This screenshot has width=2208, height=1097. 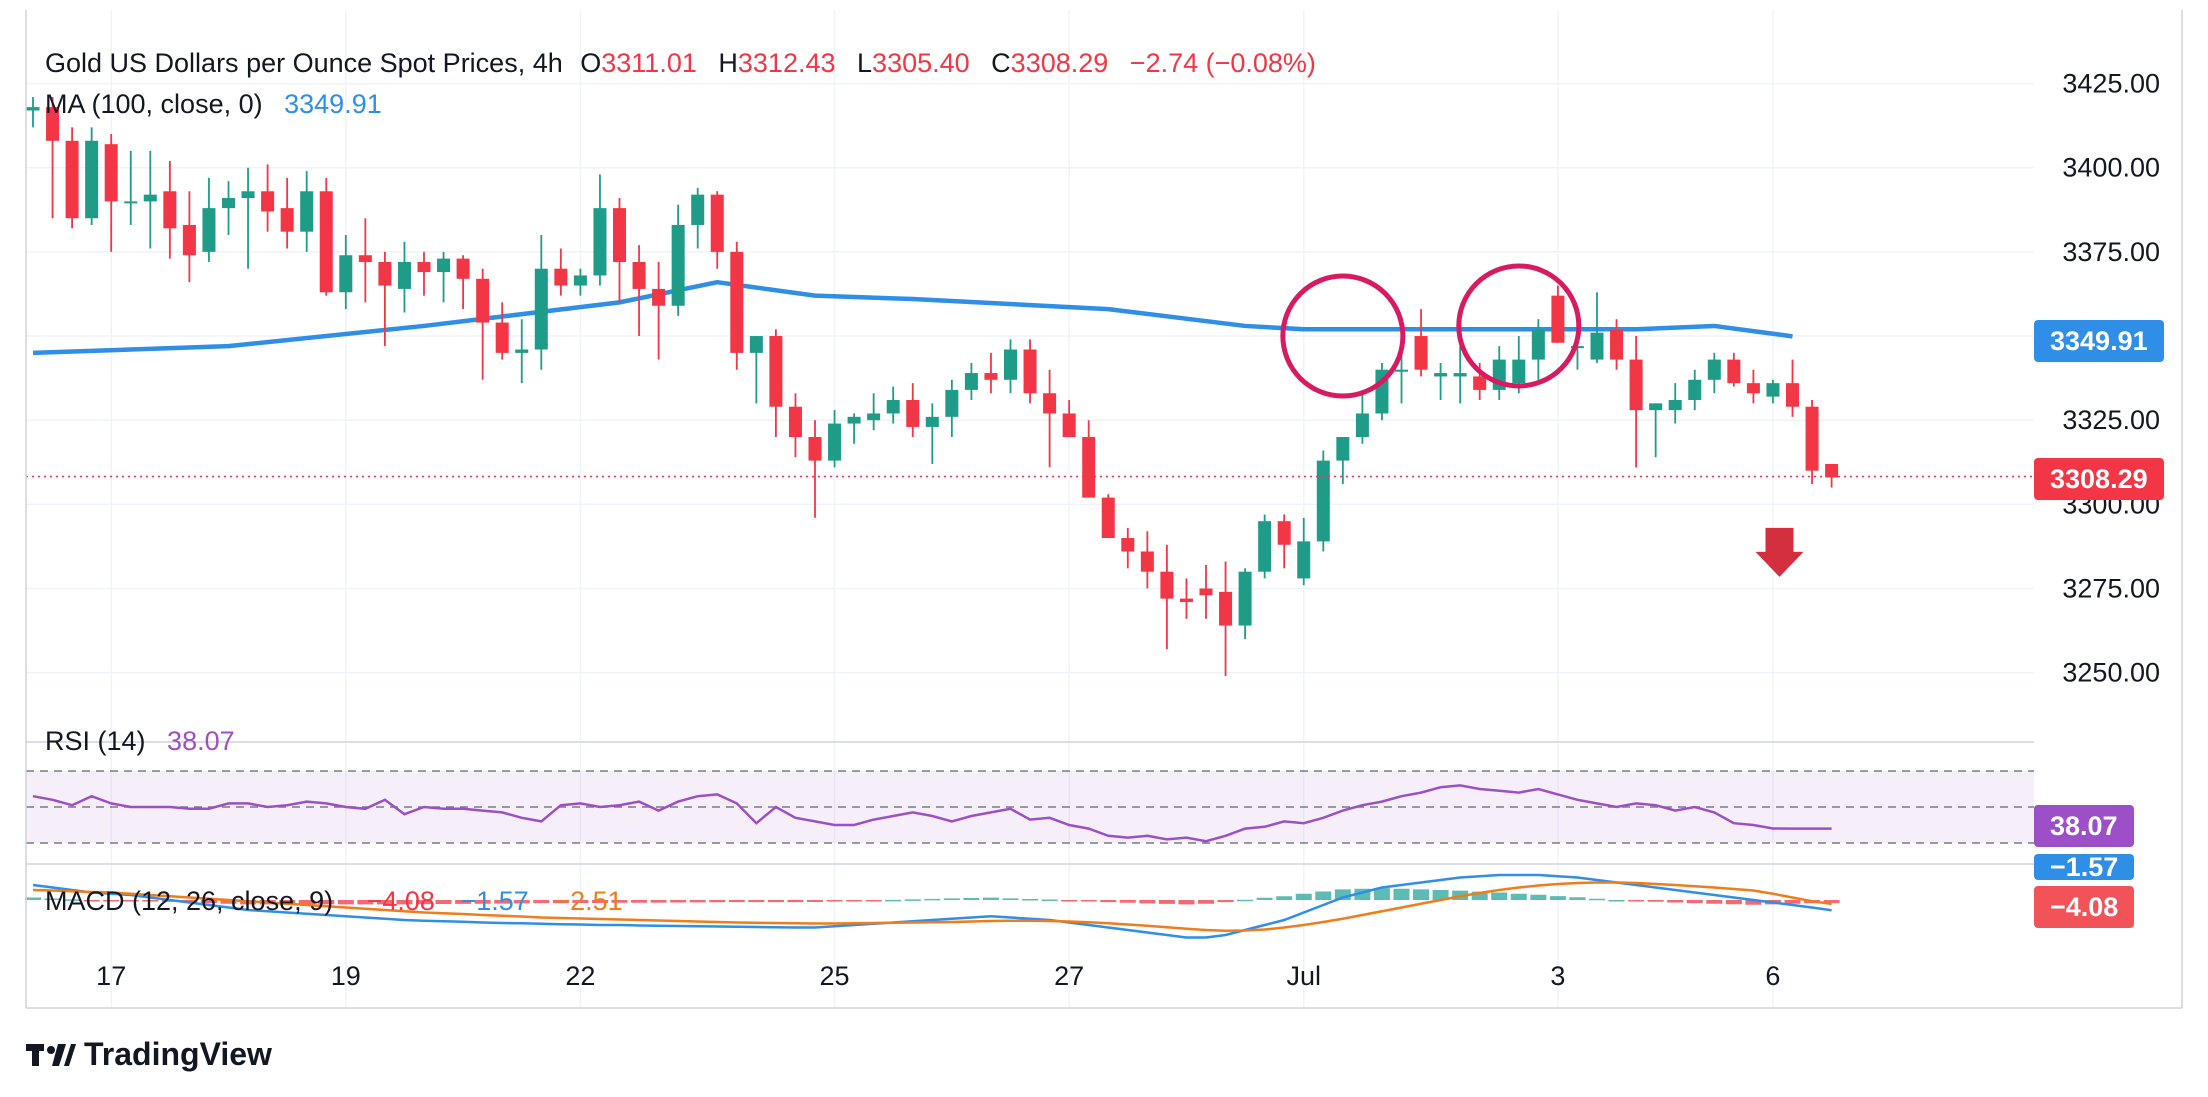 I want to click on annotations, so click(x=1542, y=420).